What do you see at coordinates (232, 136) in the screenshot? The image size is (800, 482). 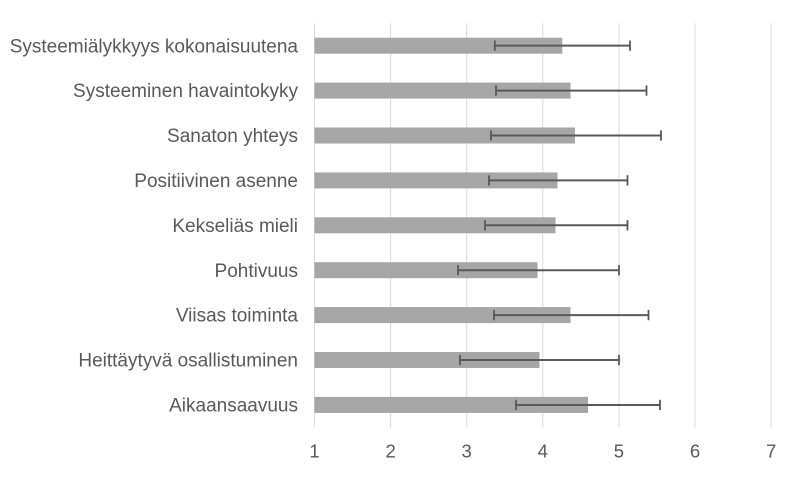 I see `svg-text: Sanaton yhteys` at bounding box center [232, 136].